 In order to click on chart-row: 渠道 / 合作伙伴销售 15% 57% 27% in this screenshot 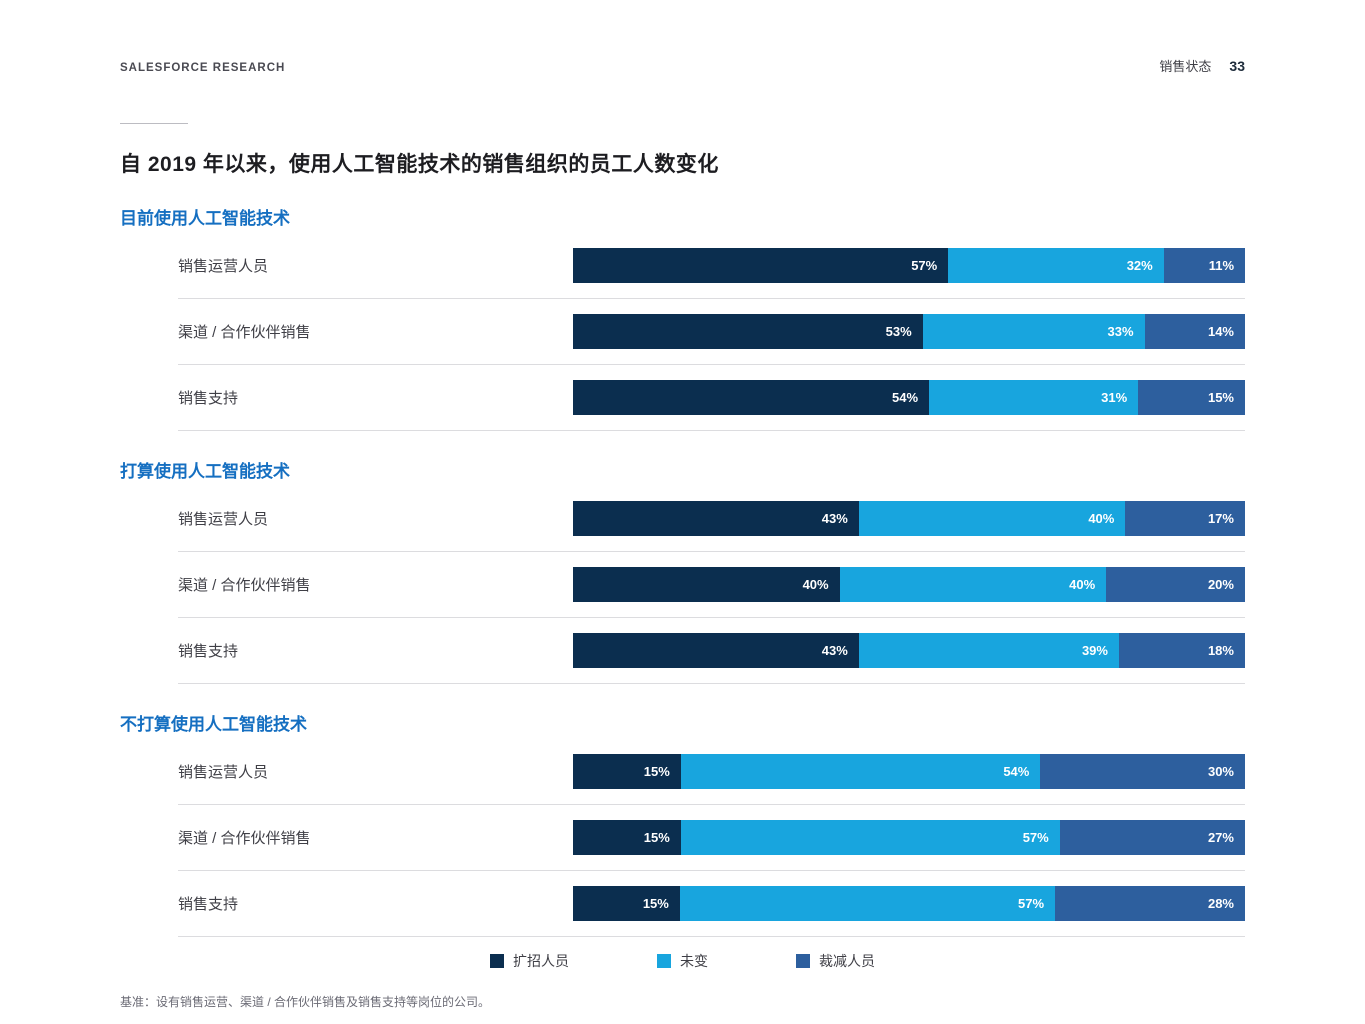, I will do `click(711, 838)`.